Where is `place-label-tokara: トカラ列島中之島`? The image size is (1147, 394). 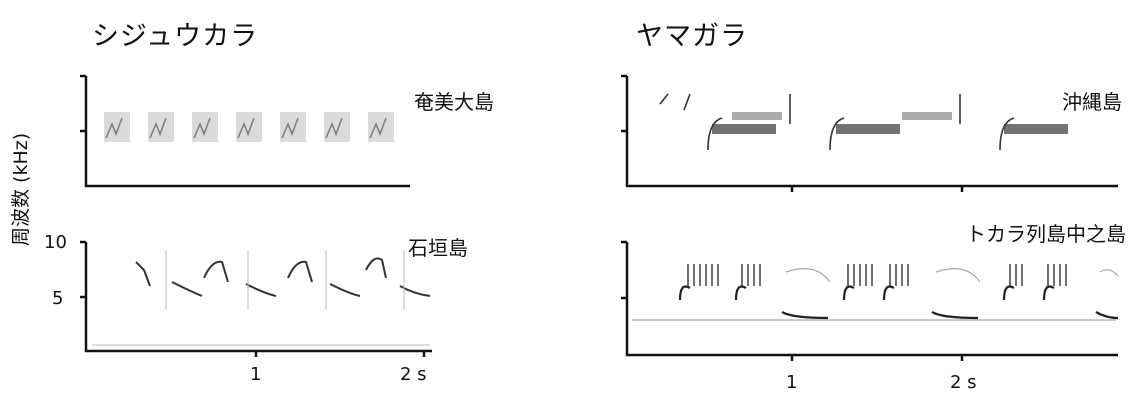
place-label-tokara: トカラ列島中之島 is located at coordinates (1046, 234).